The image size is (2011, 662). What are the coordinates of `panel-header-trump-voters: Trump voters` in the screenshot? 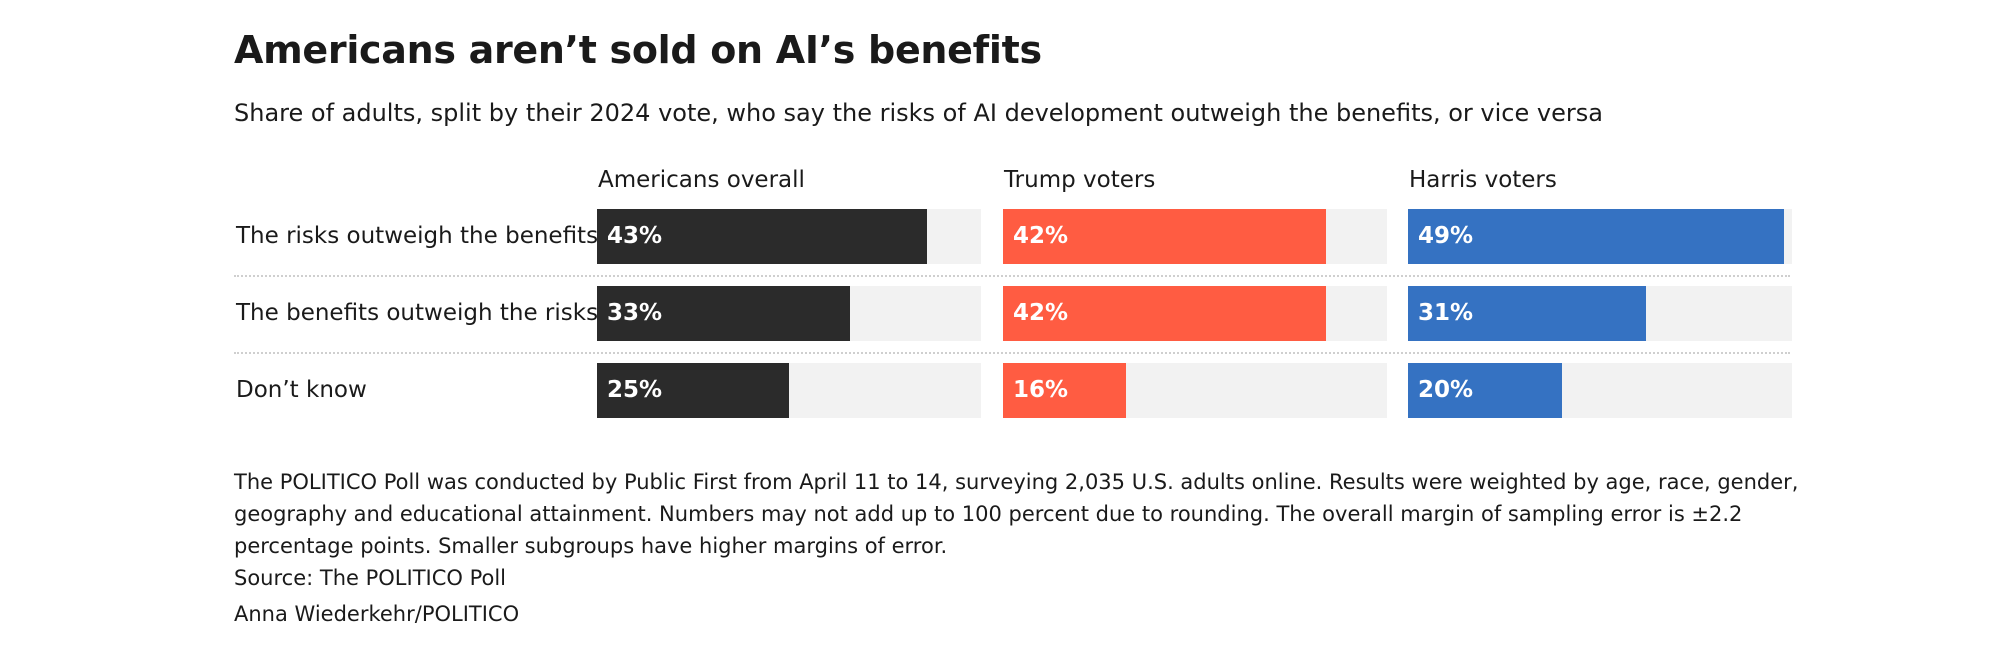 It's located at (1080, 180).